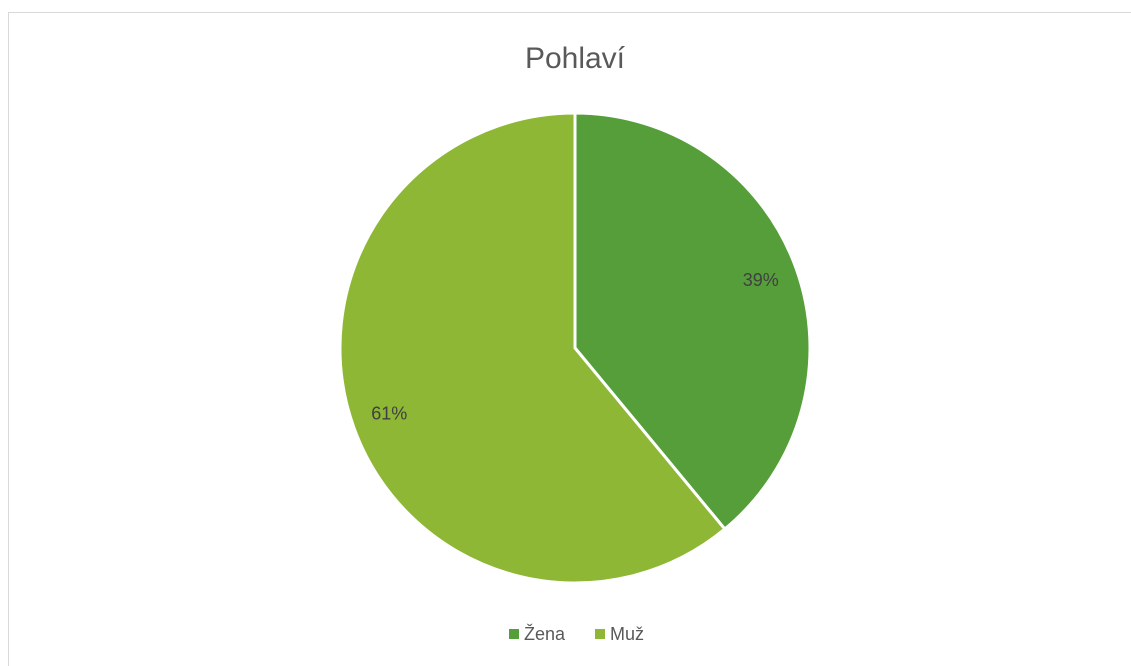 This screenshot has height=666, width=1131. What do you see at coordinates (692, 321) in the screenshot?
I see `pie-slice` at bounding box center [692, 321].